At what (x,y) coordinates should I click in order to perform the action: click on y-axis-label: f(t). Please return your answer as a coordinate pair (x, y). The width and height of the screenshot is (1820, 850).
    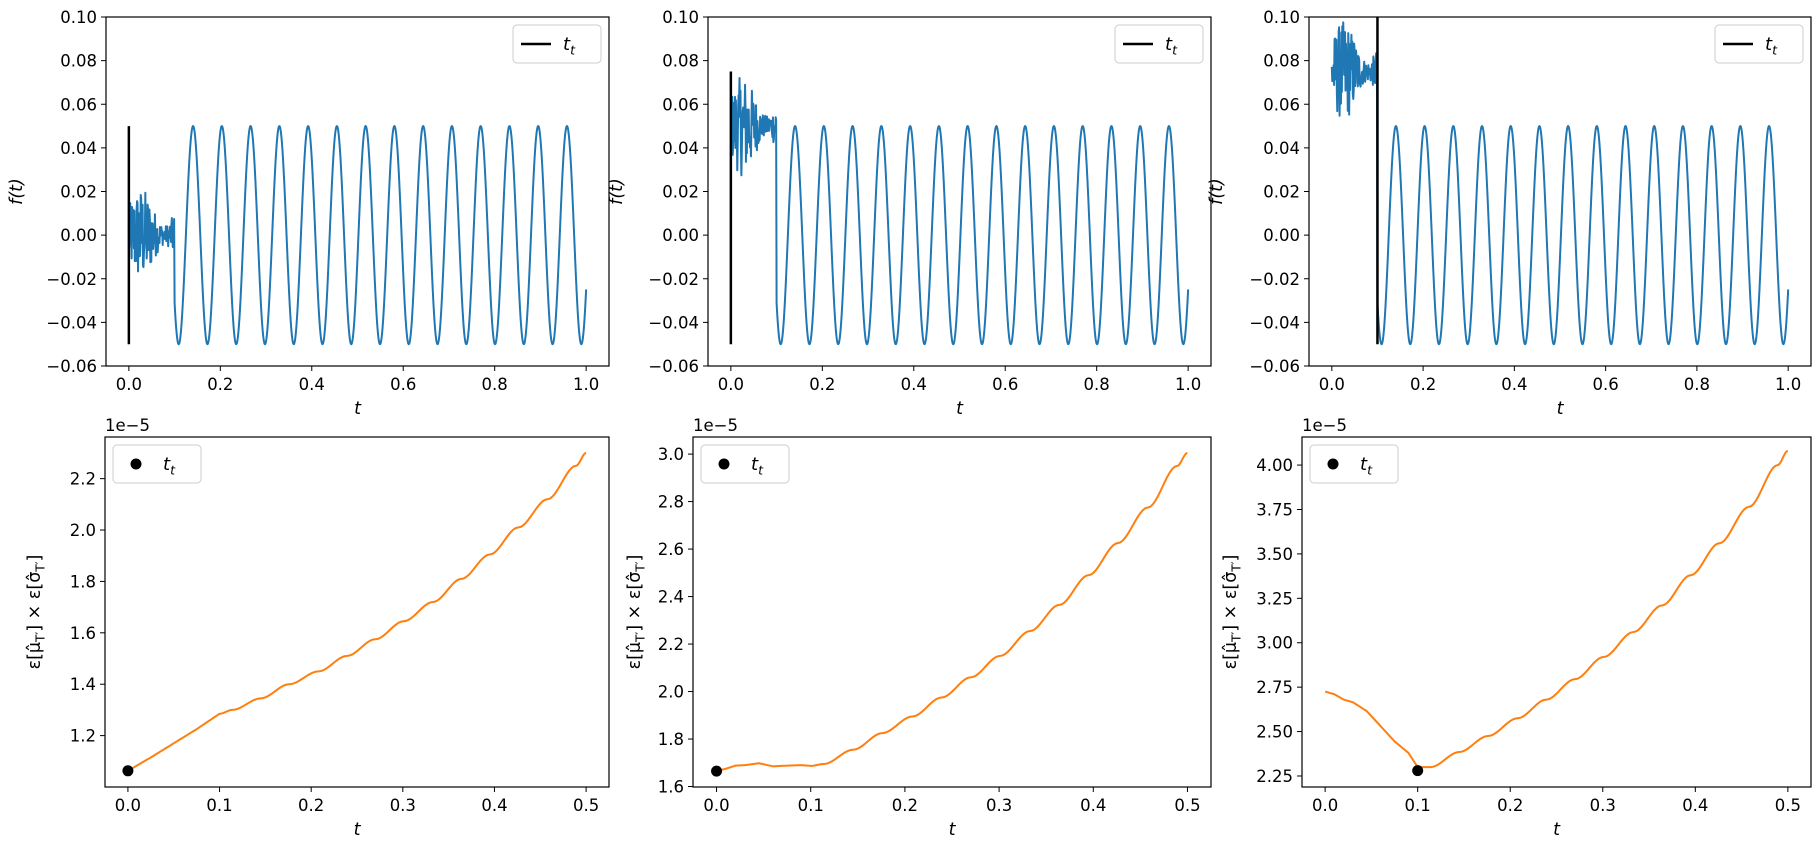
    Looking at the image, I should click on (17, 191).